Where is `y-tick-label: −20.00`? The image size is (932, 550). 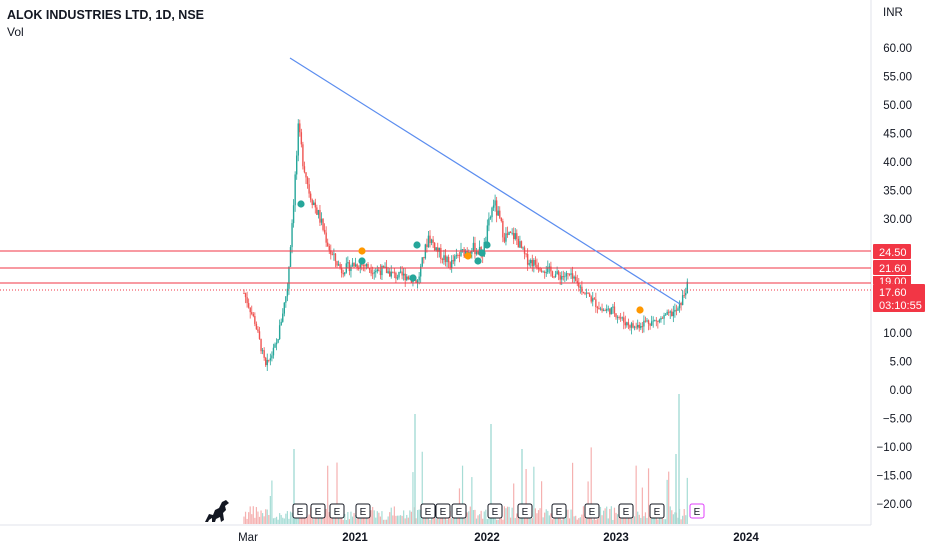 y-tick-label: −20.00 is located at coordinates (895, 505).